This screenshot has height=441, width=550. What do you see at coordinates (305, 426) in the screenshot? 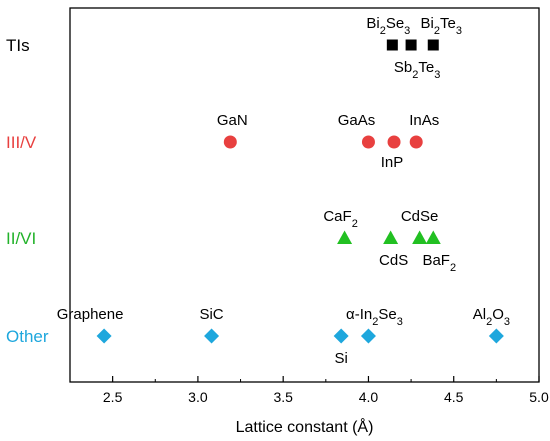
I see `x-axis-title: Lattice constant (Å)` at bounding box center [305, 426].